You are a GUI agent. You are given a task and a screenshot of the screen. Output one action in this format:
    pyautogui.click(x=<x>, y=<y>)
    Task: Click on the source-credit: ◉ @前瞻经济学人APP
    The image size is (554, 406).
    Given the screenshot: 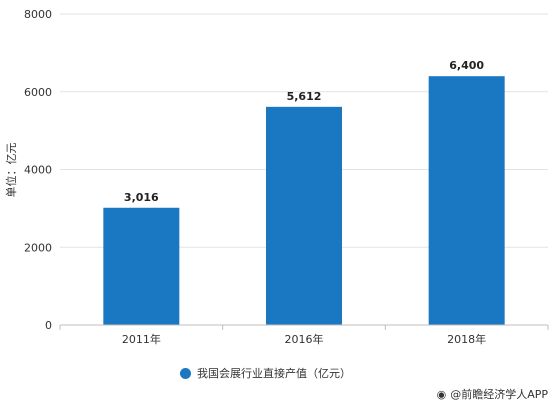 What is the action you would take?
    pyautogui.click(x=492, y=394)
    